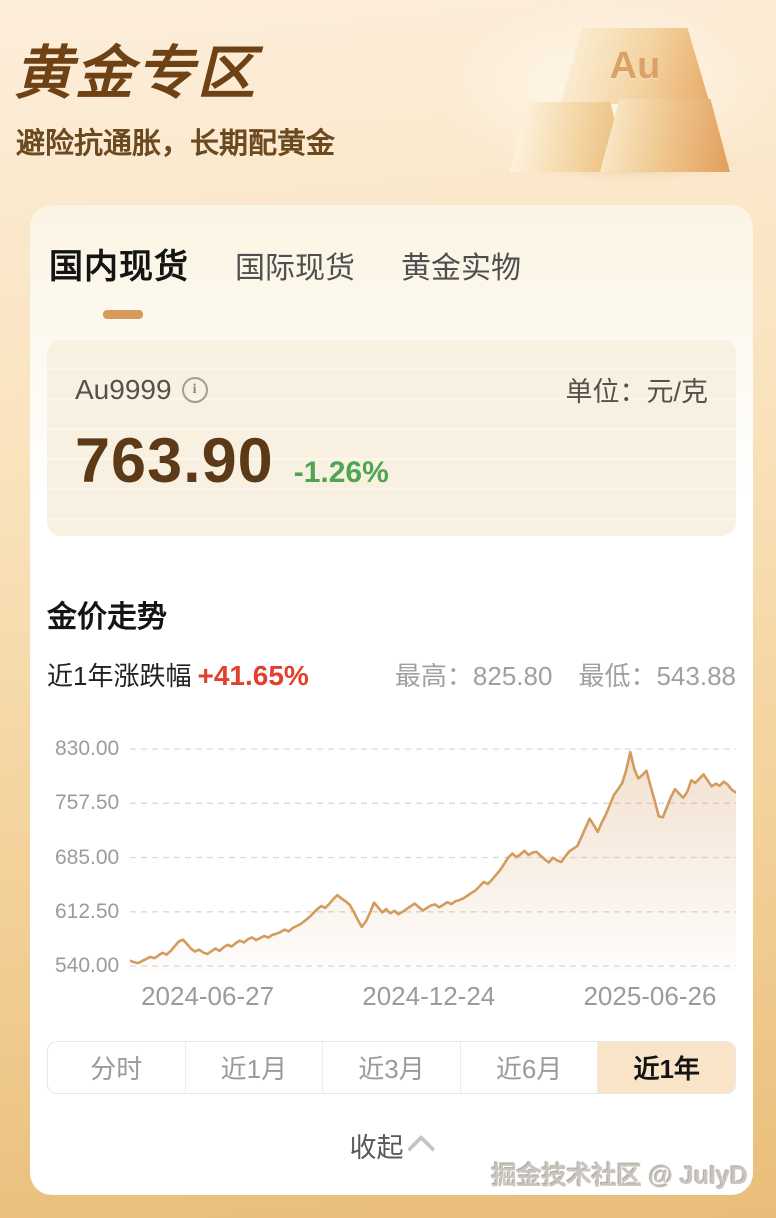 The width and height of the screenshot is (776, 1218). Describe the element at coordinates (194, 389) in the screenshot. I see `info-icon: i` at that location.